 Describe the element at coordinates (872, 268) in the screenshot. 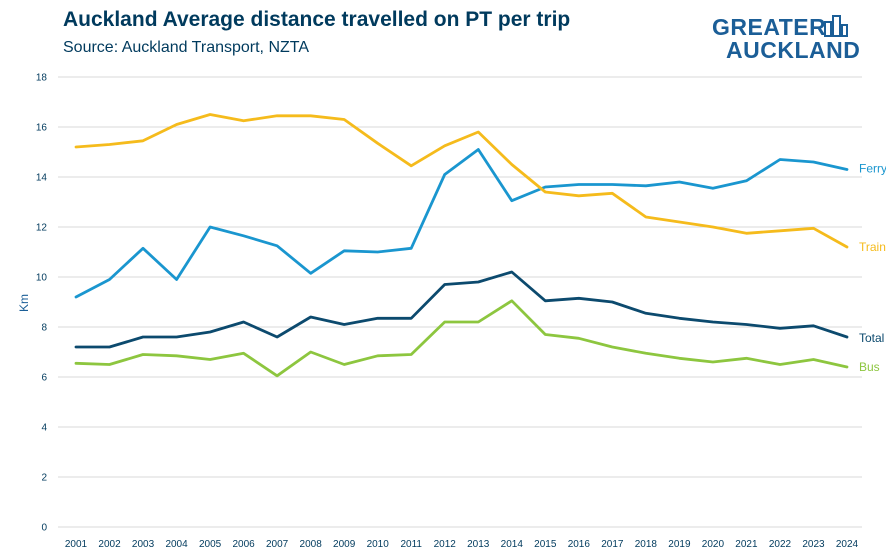

I see `series-labels: Ferry Train Total Bus` at that location.